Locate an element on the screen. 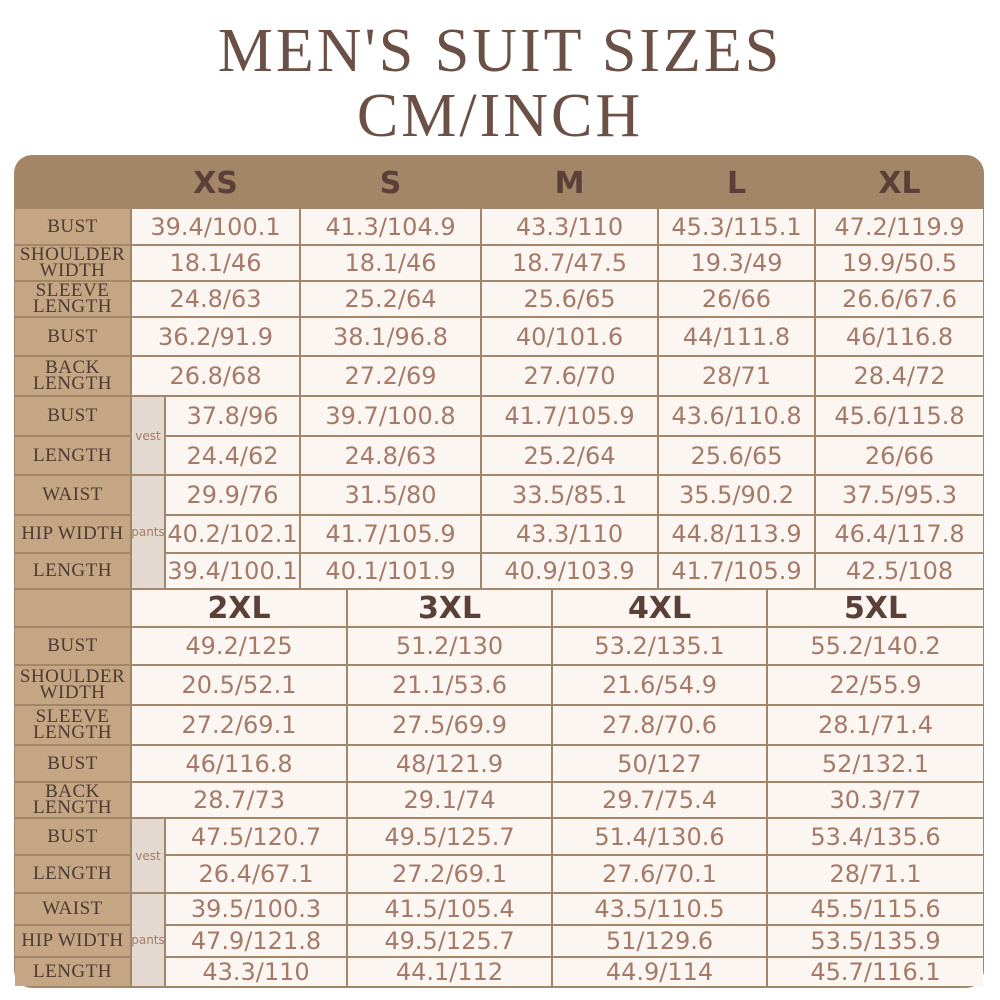 This screenshot has width=1000, height=1000. size-value-cell: 28/71.1 is located at coordinates (875, 874).